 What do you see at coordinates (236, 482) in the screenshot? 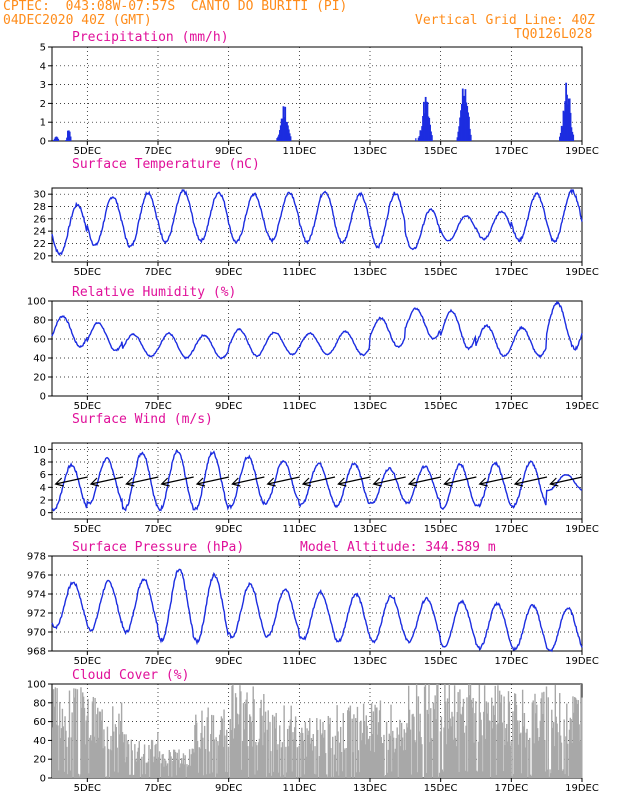
I see `wind-arrow-head` at bounding box center [236, 482].